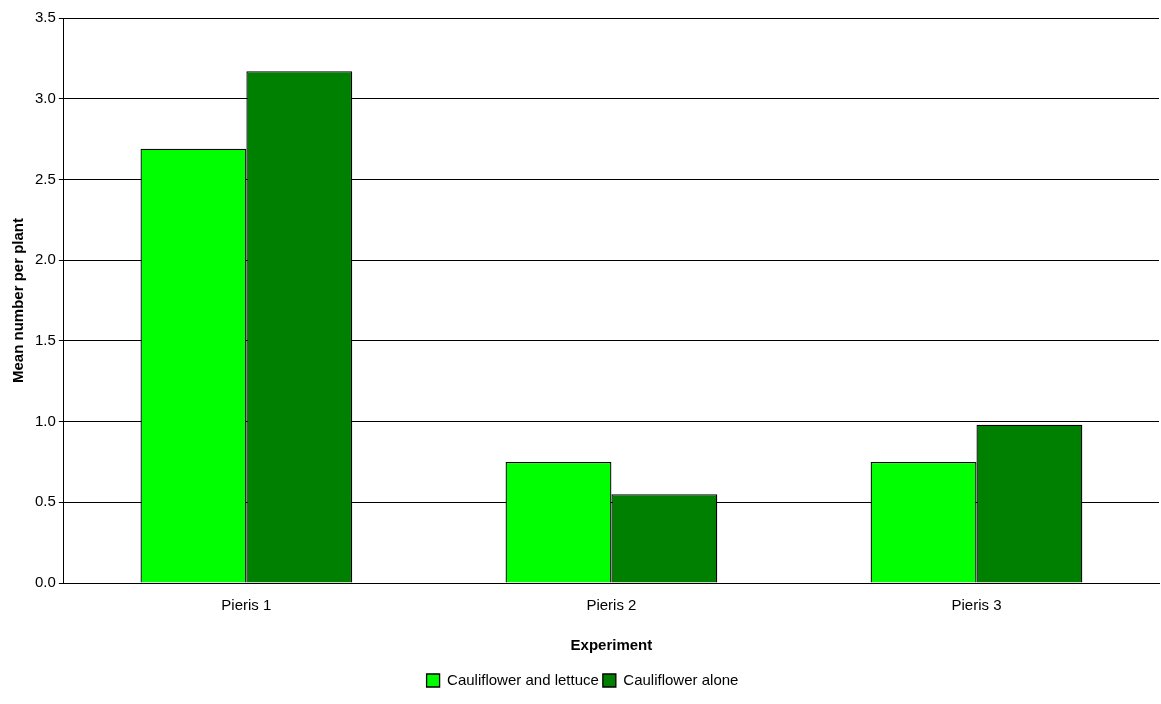 This screenshot has width=1161, height=704. I want to click on y-tick-label: 1.0, so click(45, 420).